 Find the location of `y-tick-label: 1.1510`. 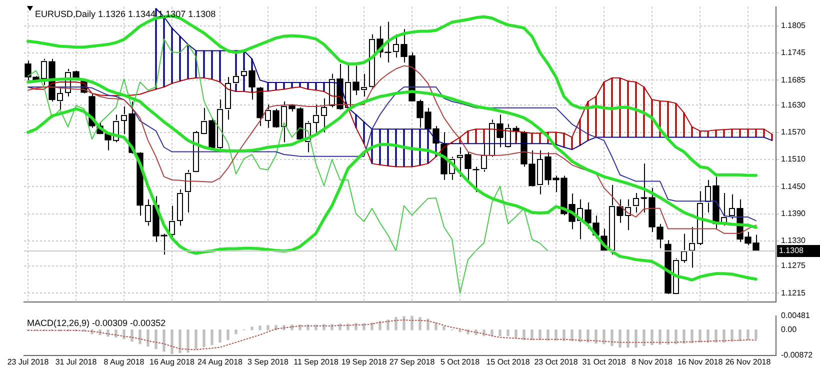

y-tick-label: 1.1510 is located at coordinates (793, 159).